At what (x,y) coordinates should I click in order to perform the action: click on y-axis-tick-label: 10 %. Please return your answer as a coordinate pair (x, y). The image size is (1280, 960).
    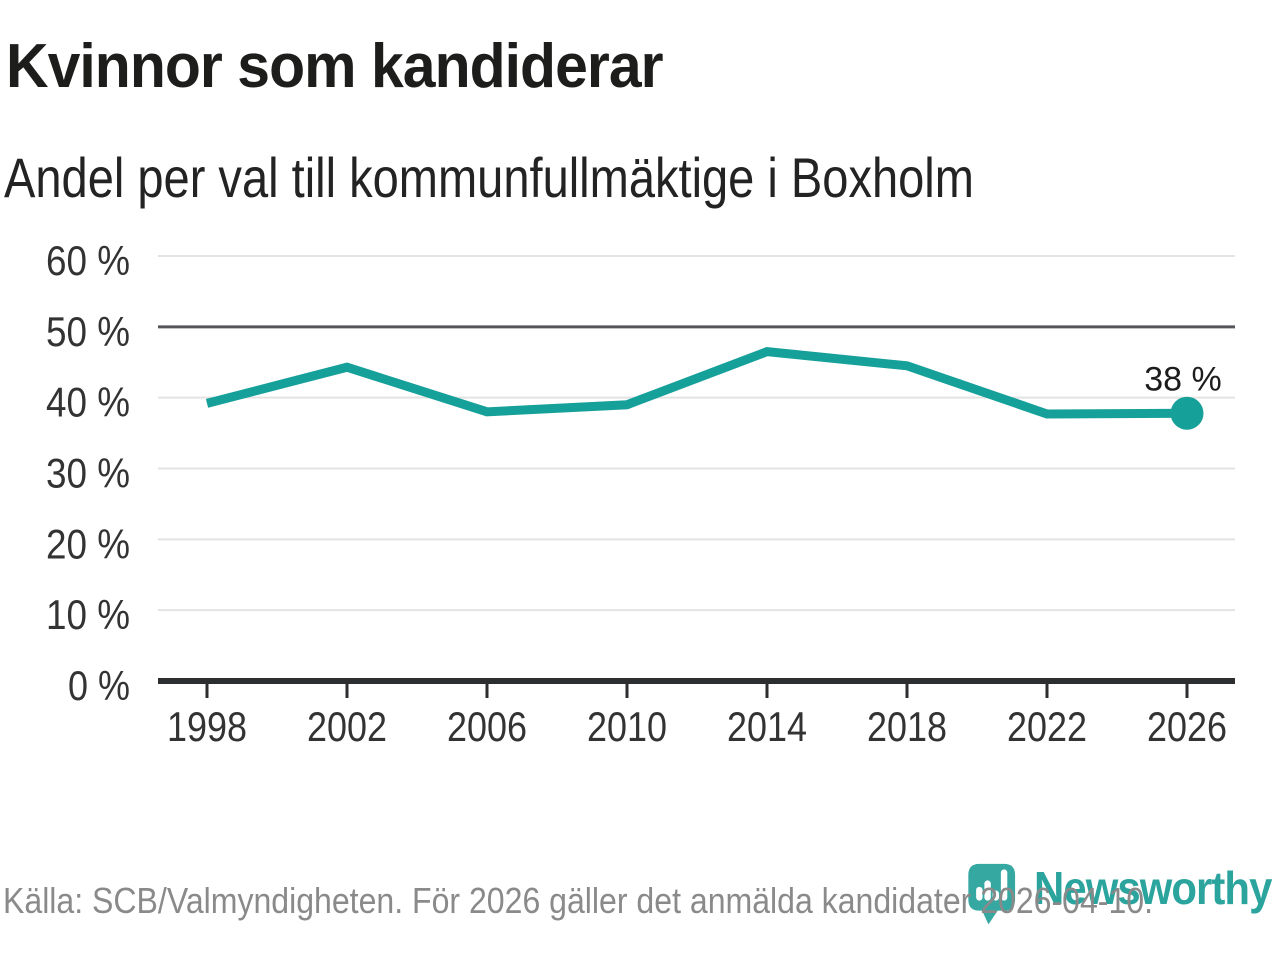
    Looking at the image, I should click on (88, 614).